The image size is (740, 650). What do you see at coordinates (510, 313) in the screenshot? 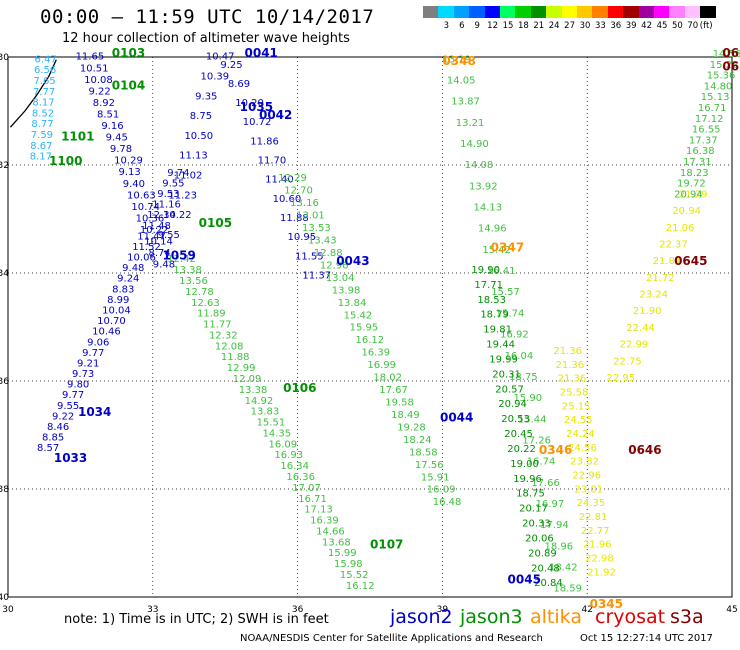
I see `wave-height-label: 15.74` at bounding box center [510, 313].